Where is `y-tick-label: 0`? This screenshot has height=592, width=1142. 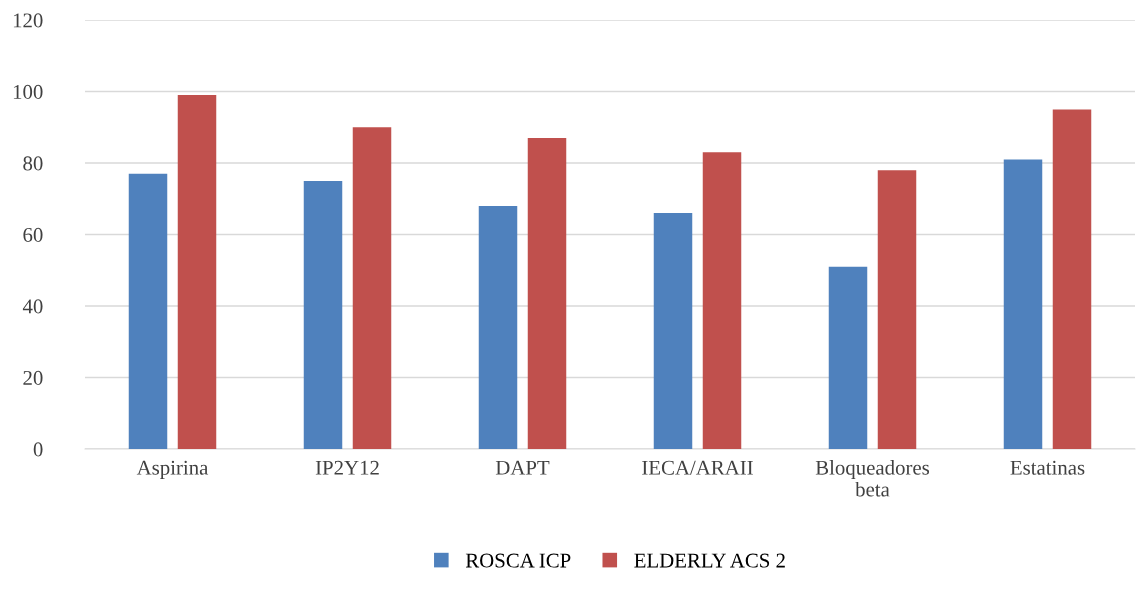 y-tick-label: 0 is located at coordinates (38, 449).